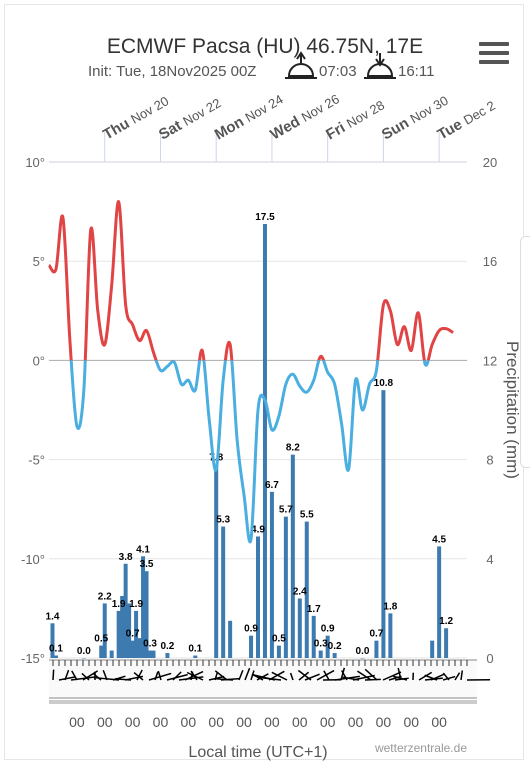 The width and height of the screenshot is (530, 768). Describe the element at coordinates (36, 460) in the screenshot. I see `temperature-tick-label: -5°` at that location.